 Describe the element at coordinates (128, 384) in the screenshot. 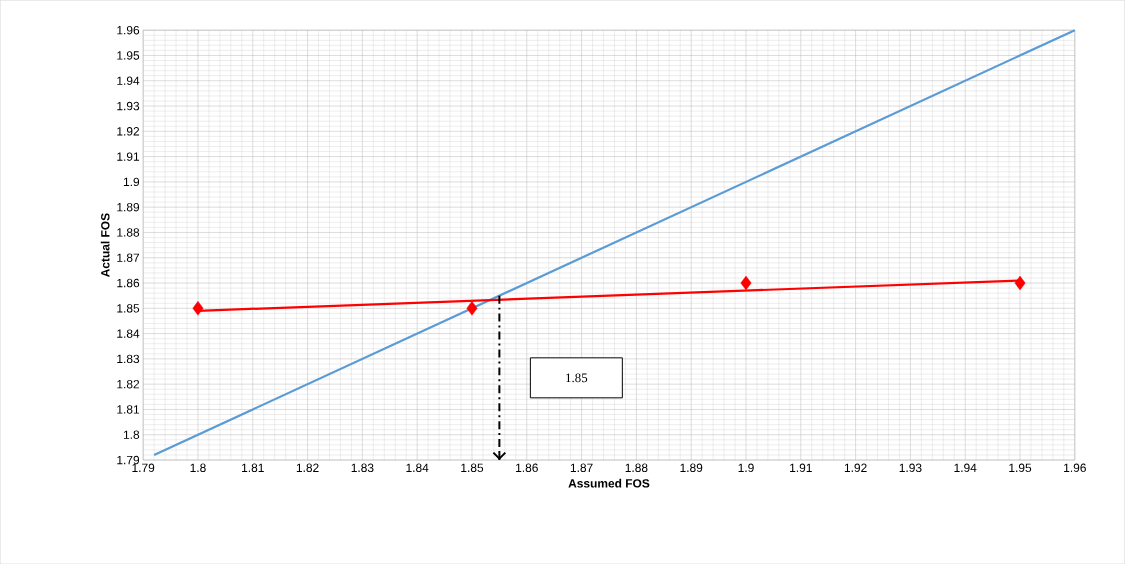

I see `y-tick-label: 1.82` at that location.